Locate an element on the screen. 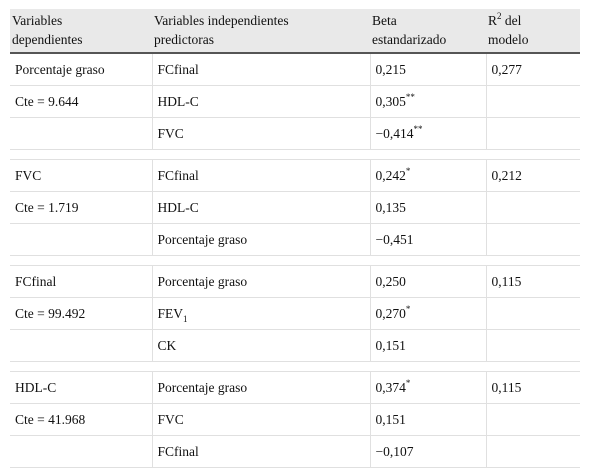  r2-value: 0,277 is located at coordinates (533, 69).